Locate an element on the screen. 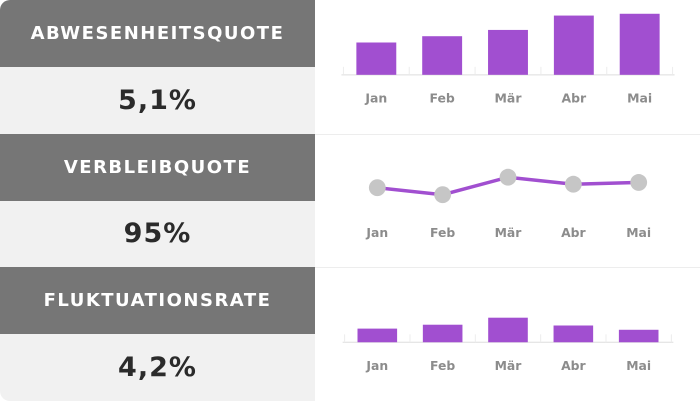 This screenshot has height=401, width=700. kpi-value-turnover-rate: 4,2% is located at coordinates (157, 367).